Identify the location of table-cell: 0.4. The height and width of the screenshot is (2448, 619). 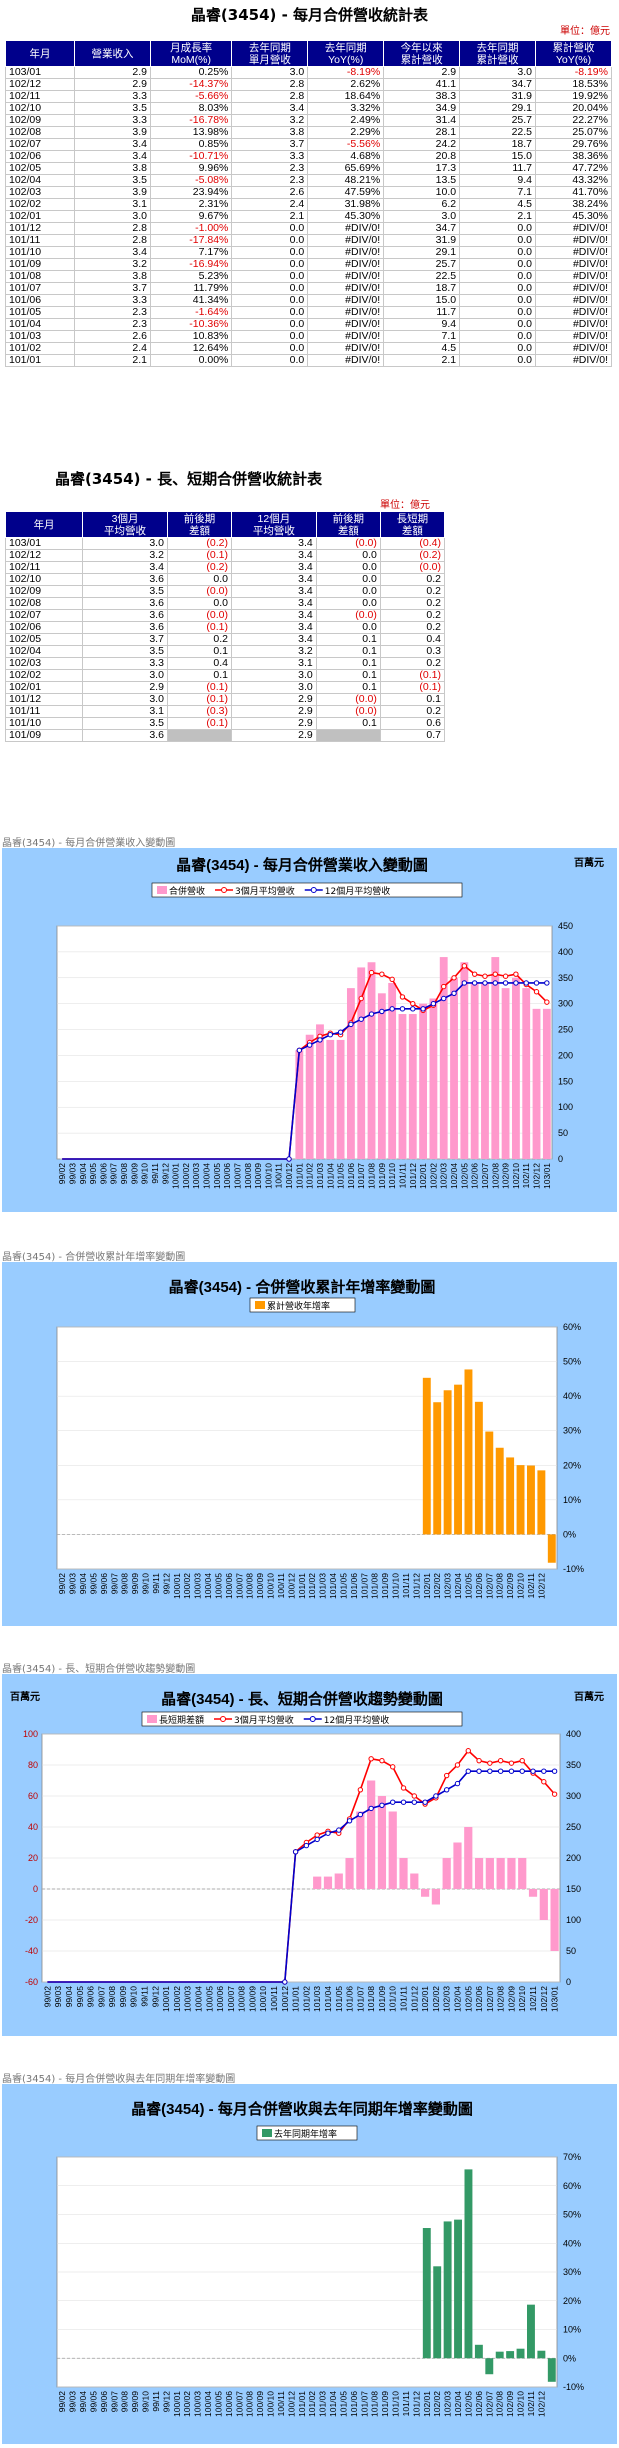
(200, 663).